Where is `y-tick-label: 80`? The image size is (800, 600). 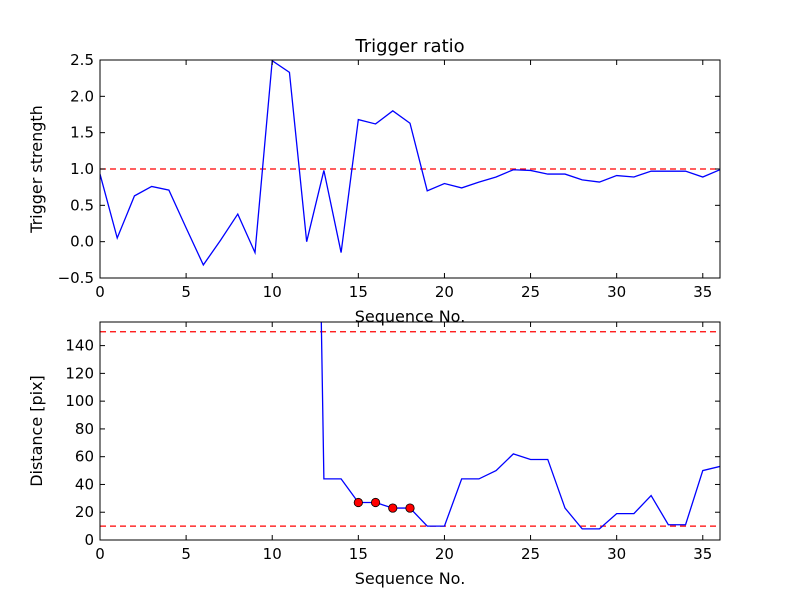
y-tick-label: 80 is located at coordinates (84, 429).